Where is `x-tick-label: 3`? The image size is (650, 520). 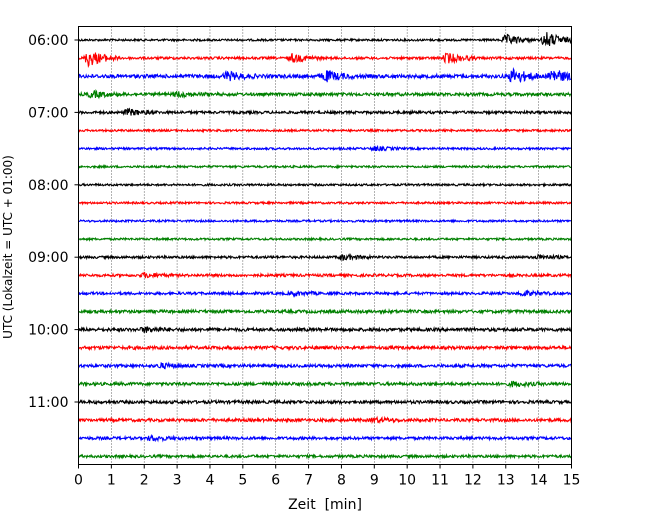 x-tick-label: 3 is located at coordinates (177, 481).